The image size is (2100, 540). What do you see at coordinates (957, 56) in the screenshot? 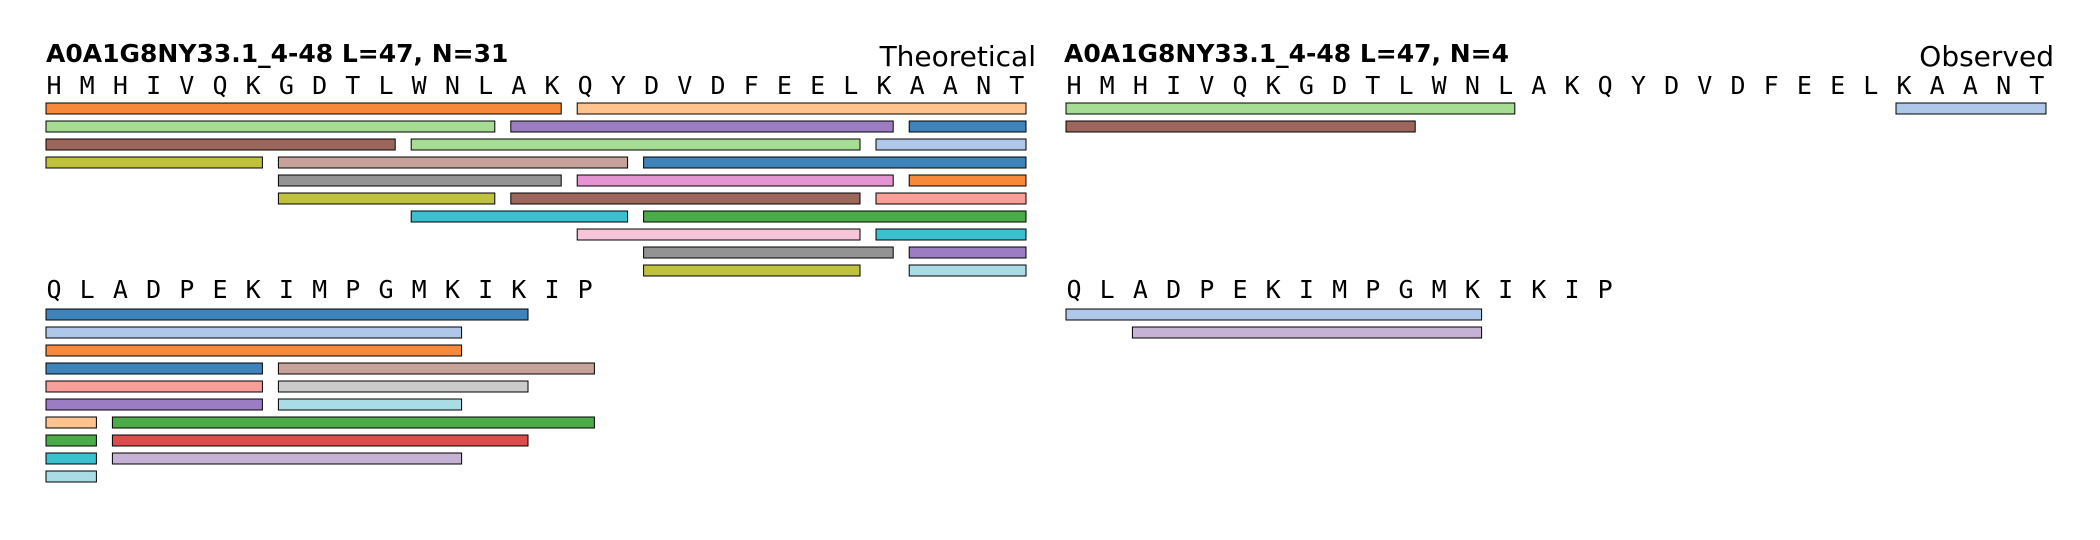
I see `panel-label: Theoretical` at bounding box center [957, 56].